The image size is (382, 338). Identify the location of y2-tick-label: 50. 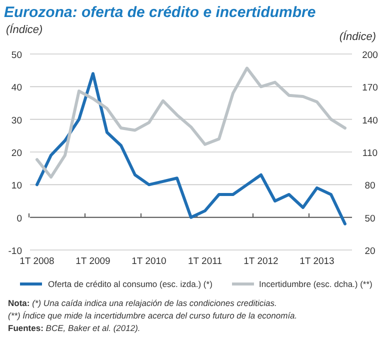
(370, 218).